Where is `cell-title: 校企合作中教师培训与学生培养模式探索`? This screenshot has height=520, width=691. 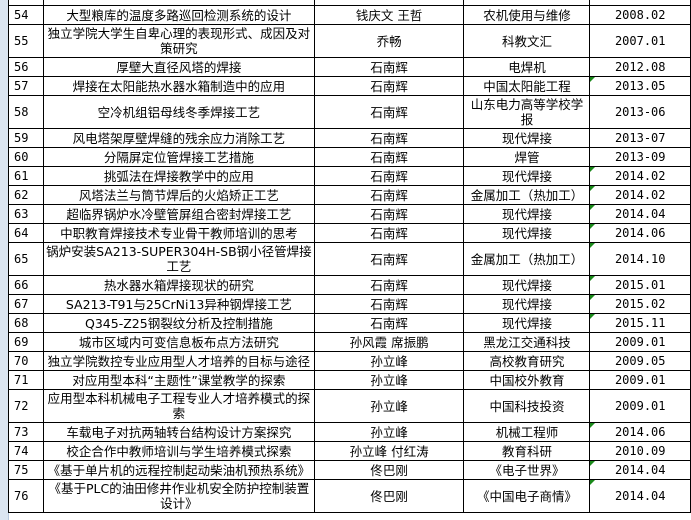
cell-title: 校企合作中教师培训与学生培养模式探索 is located at coordinates (178, 451).